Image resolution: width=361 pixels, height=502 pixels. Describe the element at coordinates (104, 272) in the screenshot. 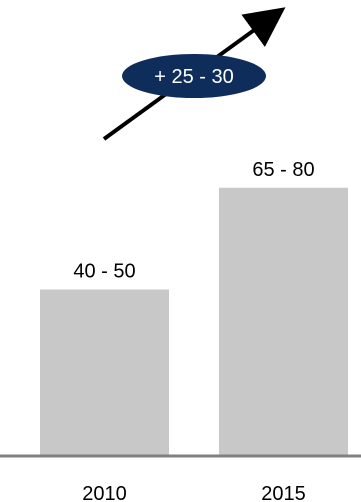

I see `bar-value-label-2010: 40 - 50` at that location.